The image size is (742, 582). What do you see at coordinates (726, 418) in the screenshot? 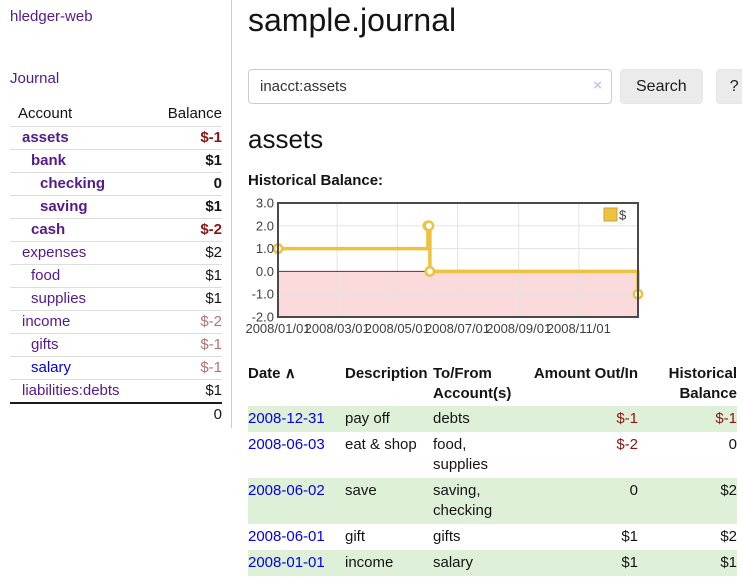
I see `transaction-balance: $-1` at bounding box center [726, 418].